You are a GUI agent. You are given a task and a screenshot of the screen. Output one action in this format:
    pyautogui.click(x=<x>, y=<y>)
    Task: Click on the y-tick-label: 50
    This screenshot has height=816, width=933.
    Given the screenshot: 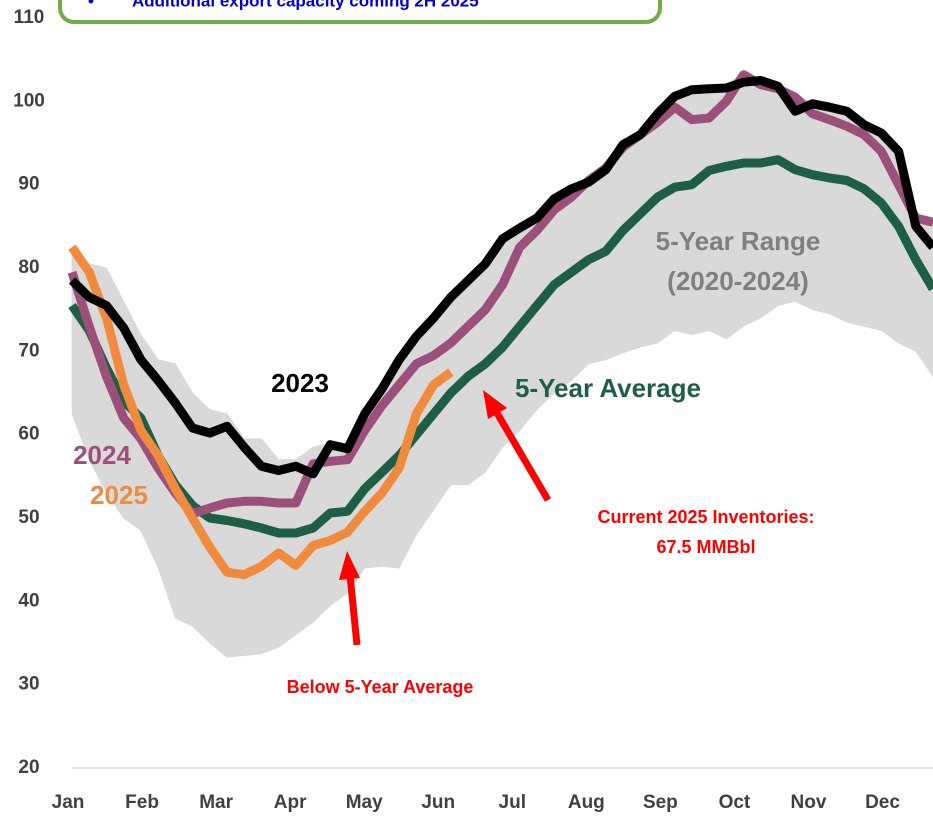 What is the action you would take?
    pyautogui.click(x=28, y=517)
    